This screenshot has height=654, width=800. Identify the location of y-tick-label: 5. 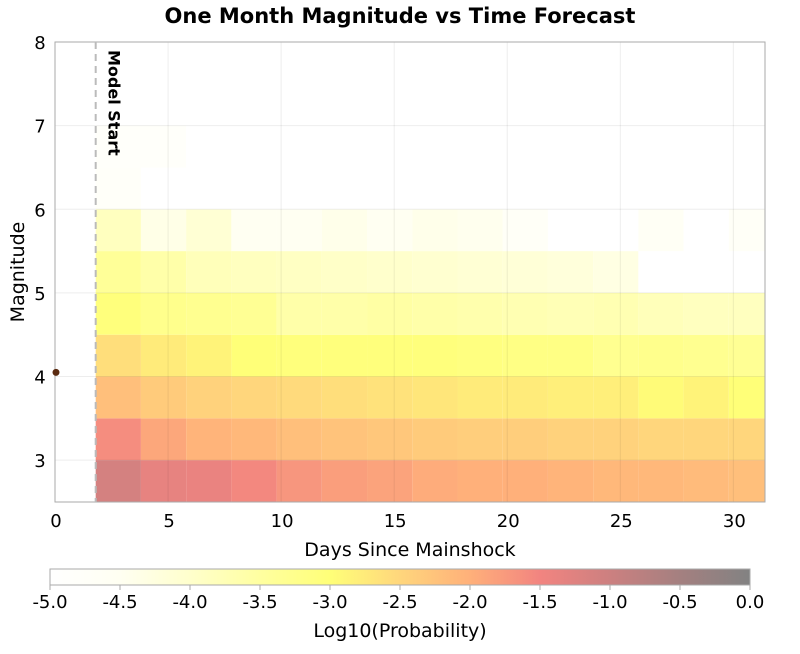
(39, 294).